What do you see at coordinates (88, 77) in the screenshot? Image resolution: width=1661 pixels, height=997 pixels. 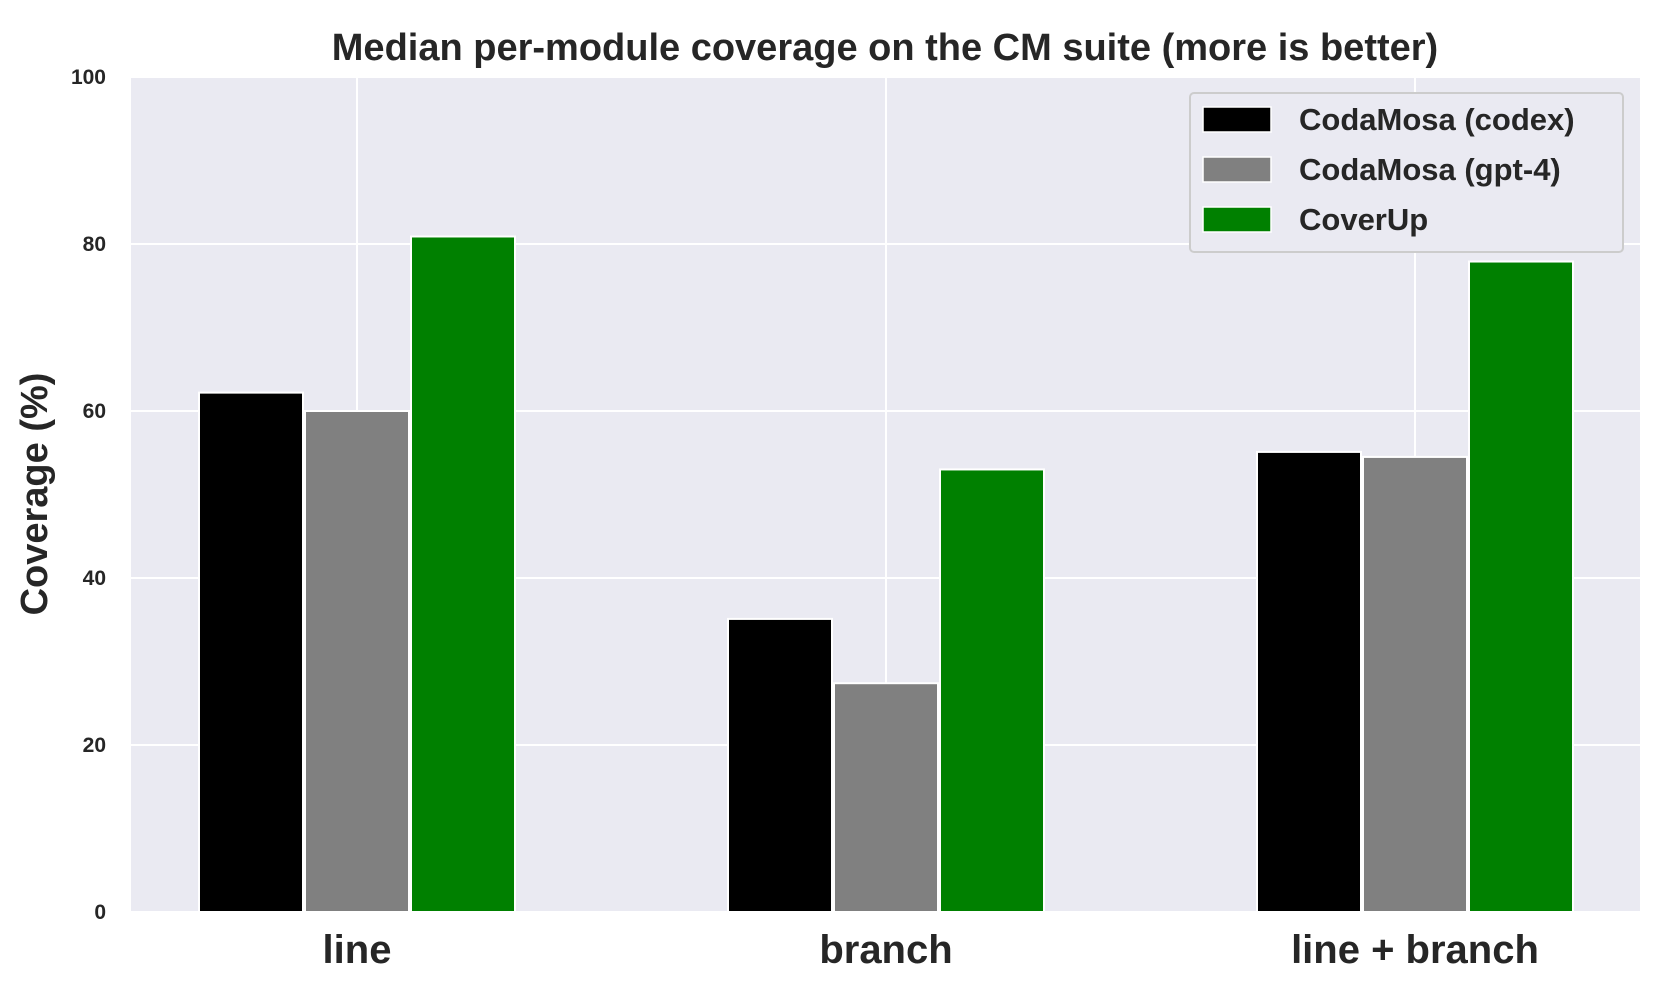 I see `y-tick-label: 100` at bounding box center [88, 77].